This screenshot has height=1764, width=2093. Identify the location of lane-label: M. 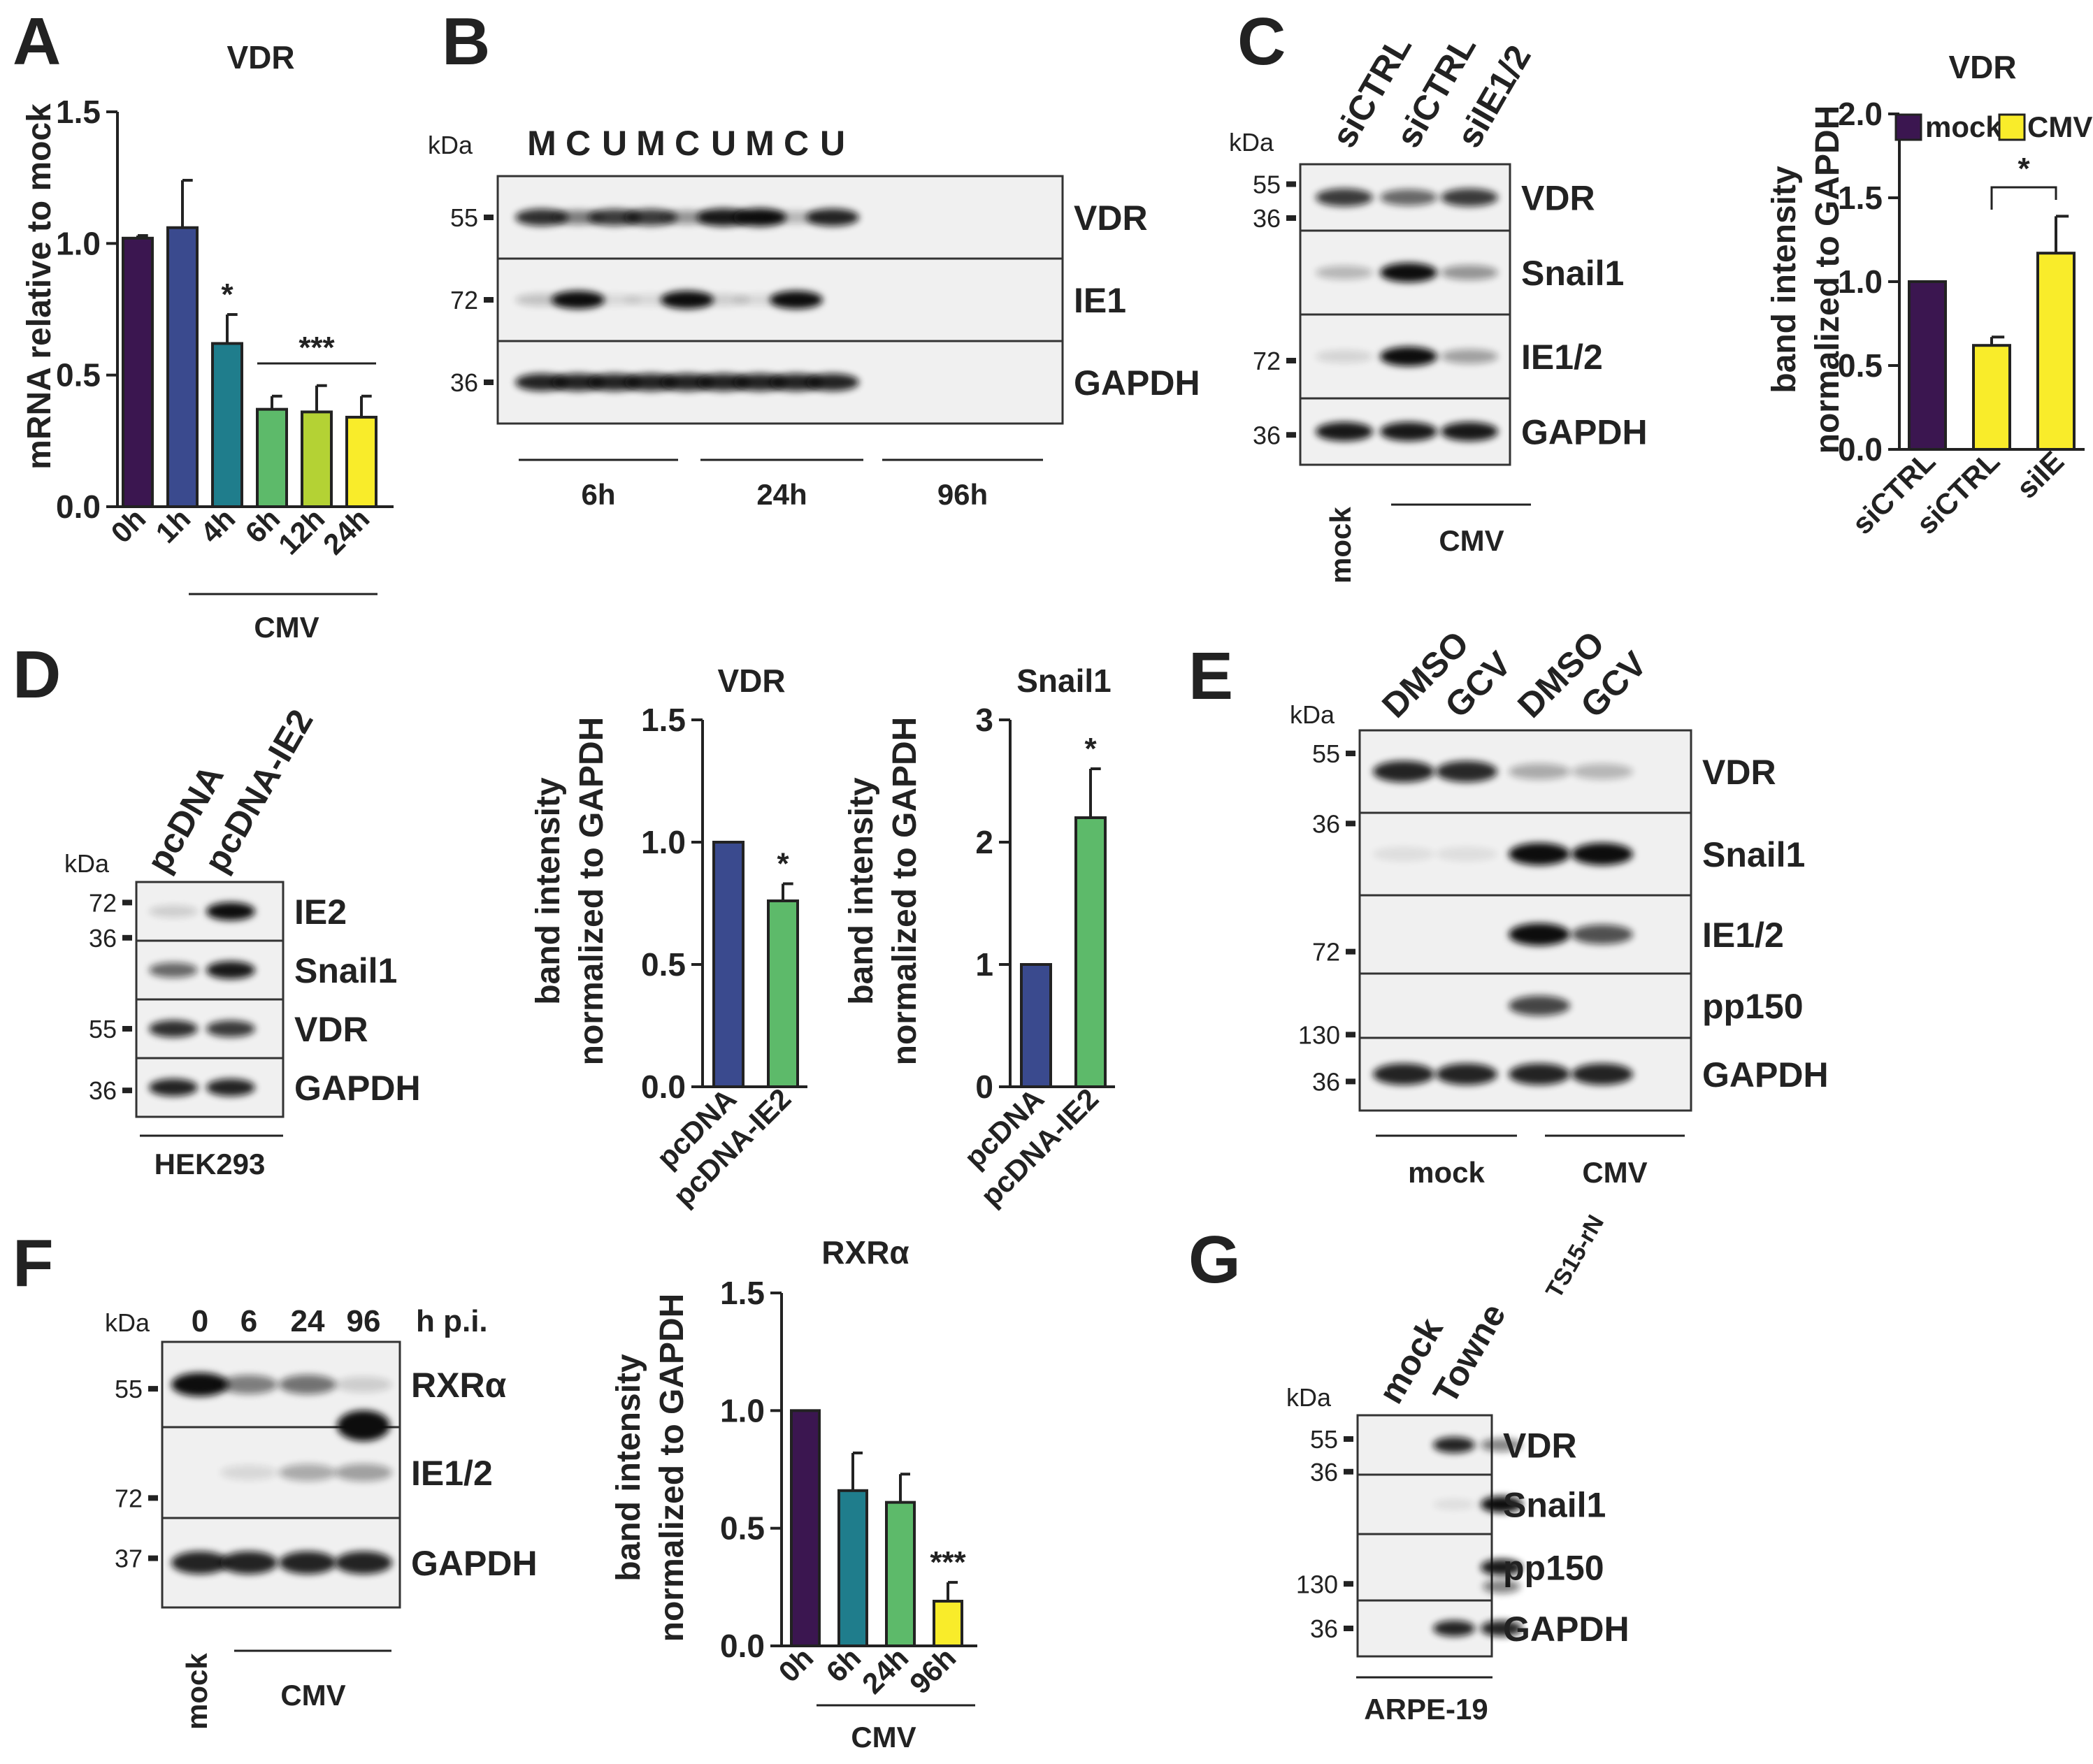
(760, 143).